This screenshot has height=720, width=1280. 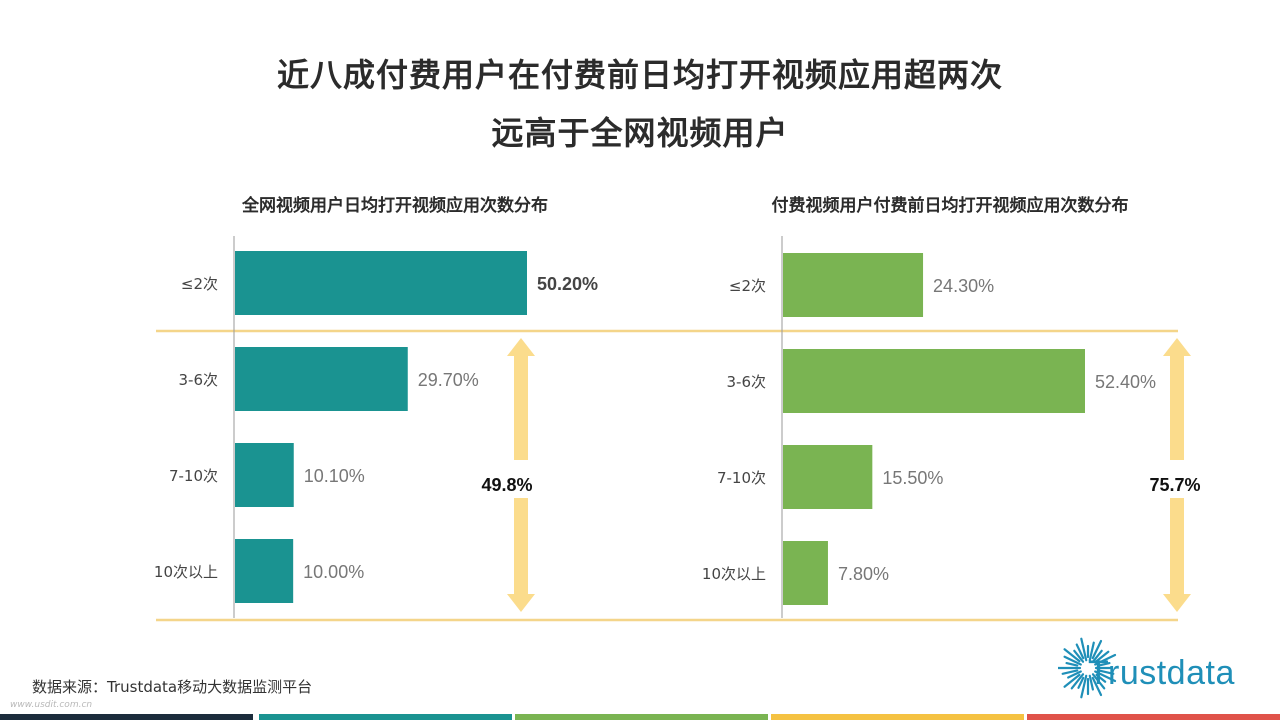 I want to click on value-label-right-3: 15.50%, so click(x=912, y=478).